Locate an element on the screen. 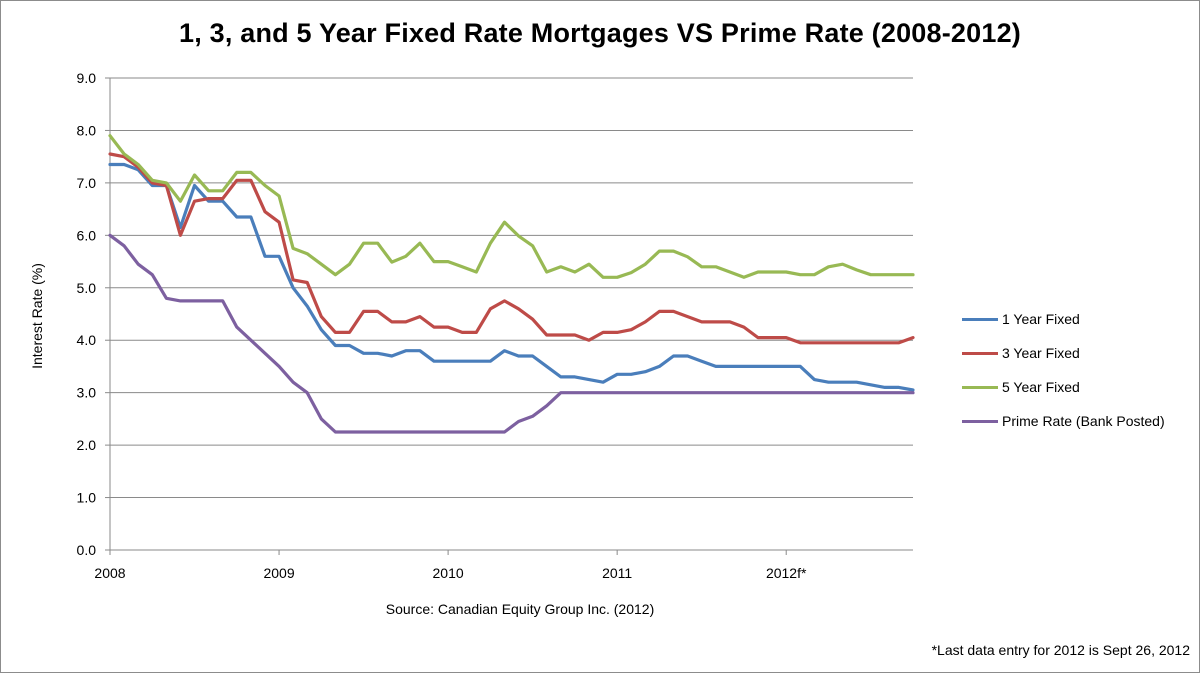  legend-item: 3 Year Fixed is located at coordinates (1063, 353).